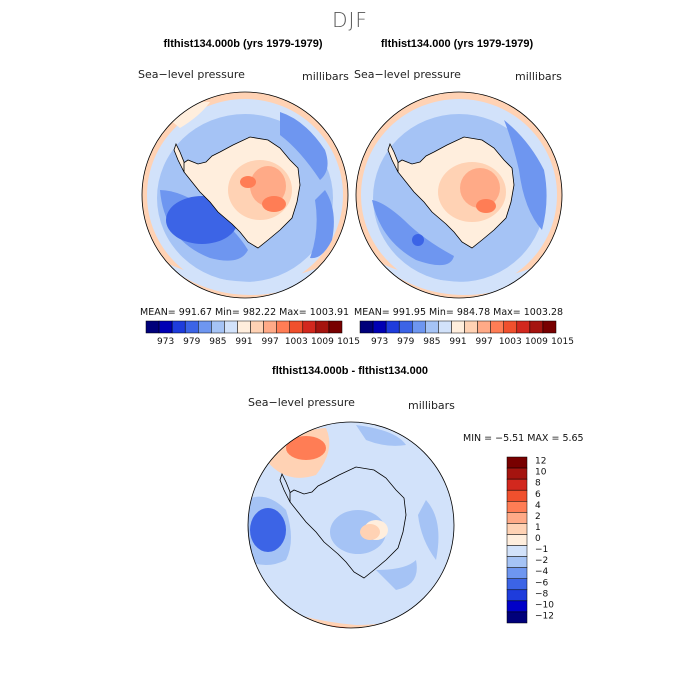  Describe the element at coordinates (351, 525) in the screenshot. I see `difference-panel-map` at that location.